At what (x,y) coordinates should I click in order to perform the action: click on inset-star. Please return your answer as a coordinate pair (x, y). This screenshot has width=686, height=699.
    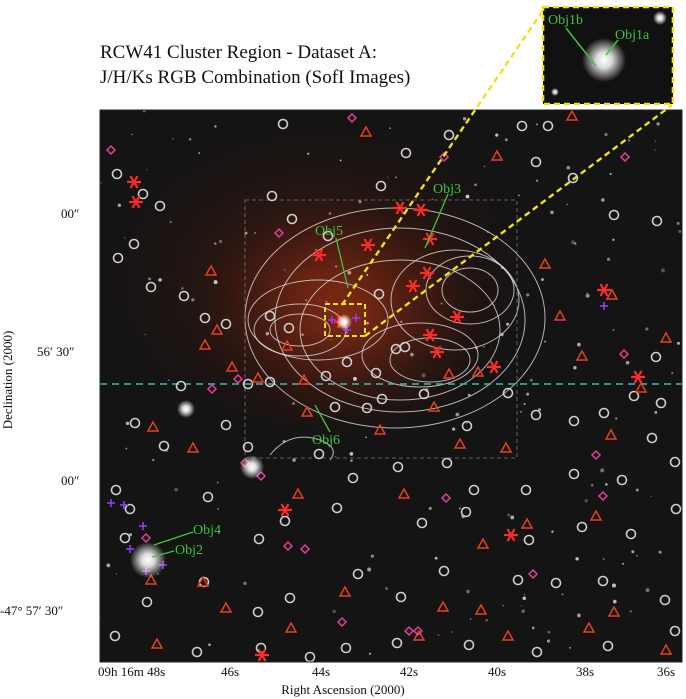
    Looking at the image, I should click on (604, 60).